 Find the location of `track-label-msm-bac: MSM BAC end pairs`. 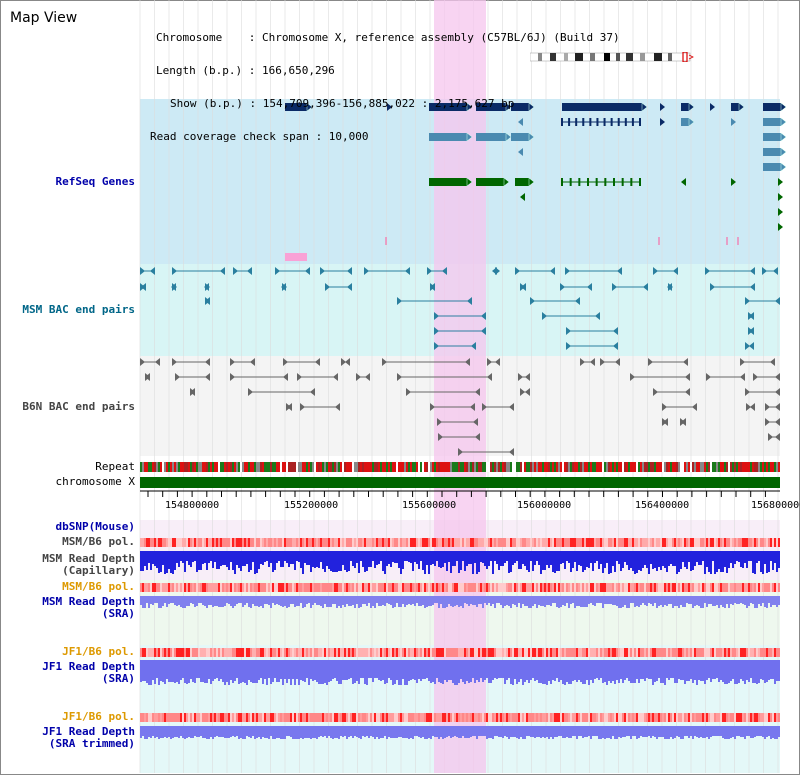

track-label-msm-bac: MSM BAC end pairs is located at coordinates (78, 309).